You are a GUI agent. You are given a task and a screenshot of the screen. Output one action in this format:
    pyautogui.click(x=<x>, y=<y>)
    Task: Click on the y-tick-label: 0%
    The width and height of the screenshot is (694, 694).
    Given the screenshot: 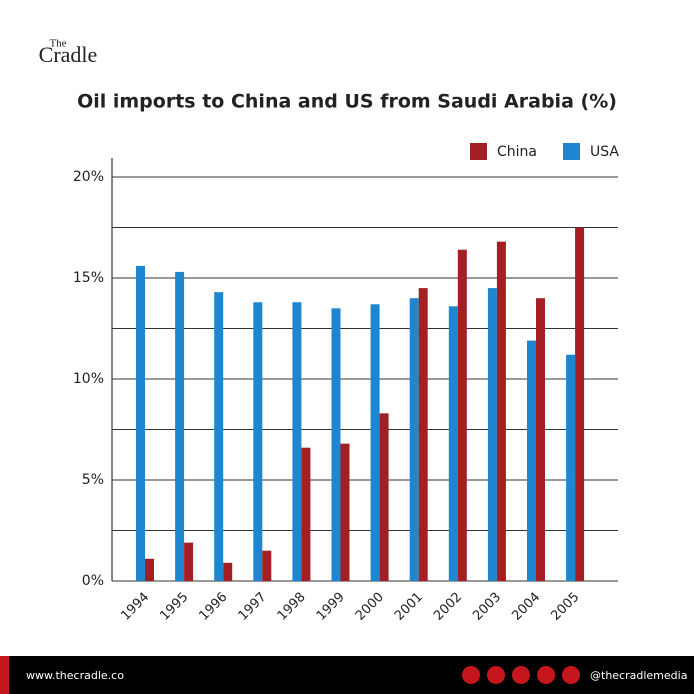 What is the action you would take?
    pyautogui.click(x=93, y=581)
    